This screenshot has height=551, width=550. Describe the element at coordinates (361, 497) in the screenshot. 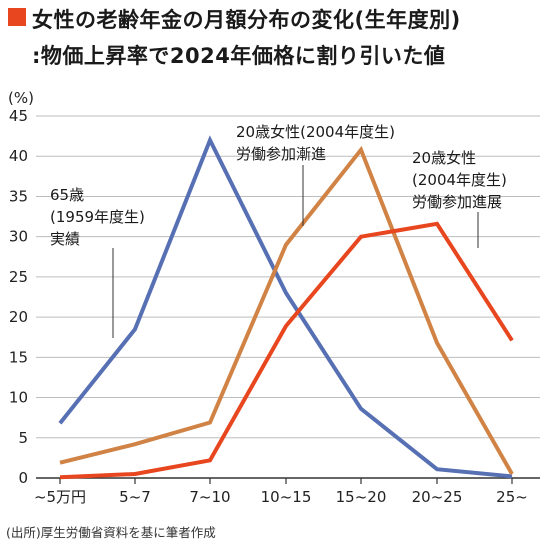

I see `x-tick-label: 15~20` at that location.